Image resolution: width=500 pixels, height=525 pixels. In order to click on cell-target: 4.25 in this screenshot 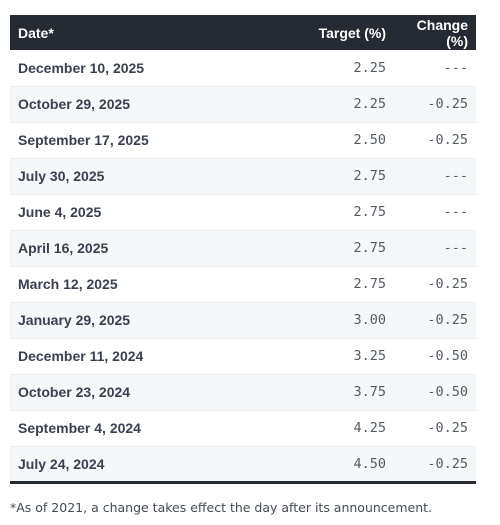, I will do `click(321, 428)`.